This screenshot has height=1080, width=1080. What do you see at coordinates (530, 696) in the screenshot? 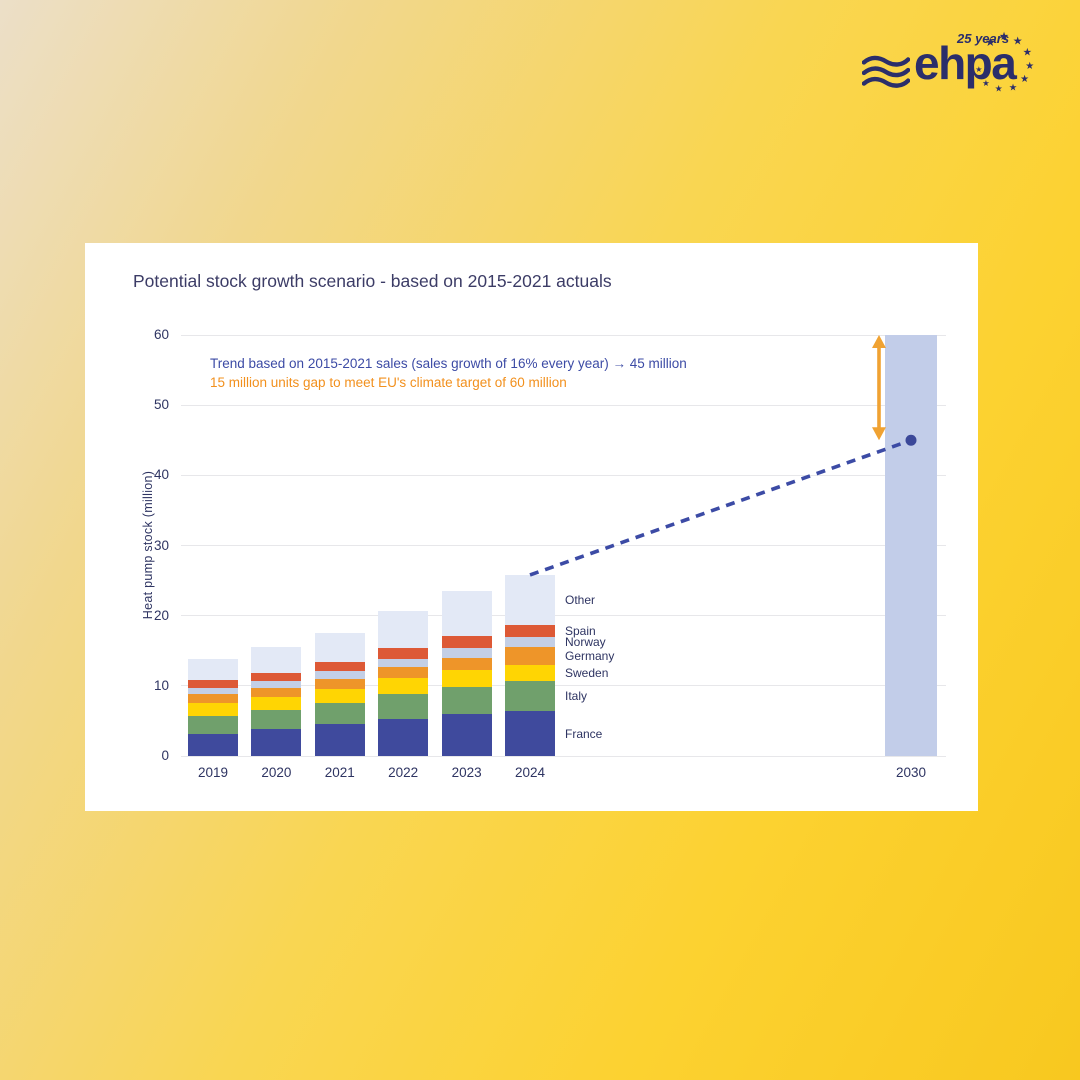
I see `segment-italy-2024` at bounding box center [530, 696].